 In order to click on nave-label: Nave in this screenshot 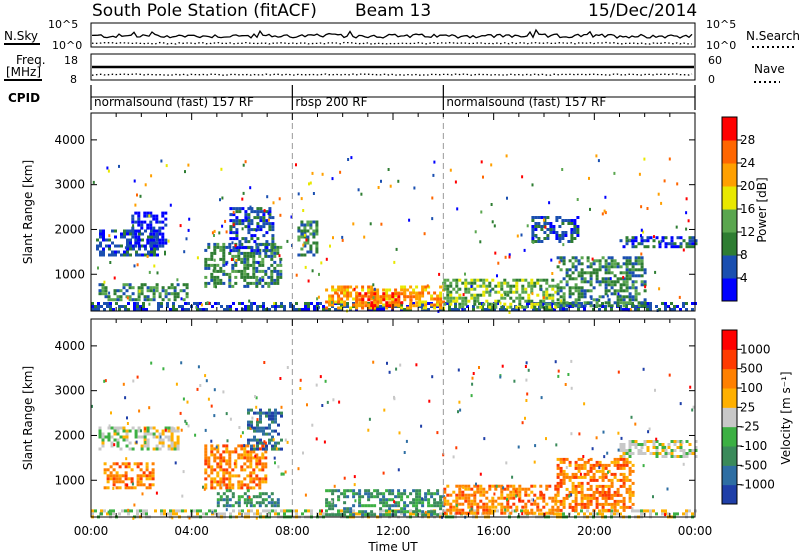, I will do `click(769, 69)`.